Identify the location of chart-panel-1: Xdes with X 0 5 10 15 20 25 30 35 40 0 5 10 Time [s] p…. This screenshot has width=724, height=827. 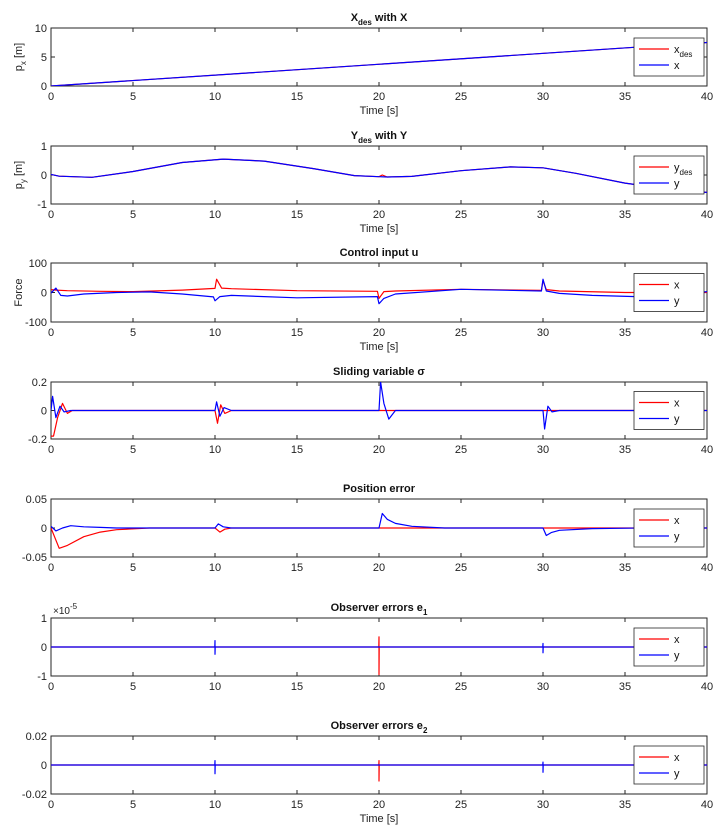
(363, 64).